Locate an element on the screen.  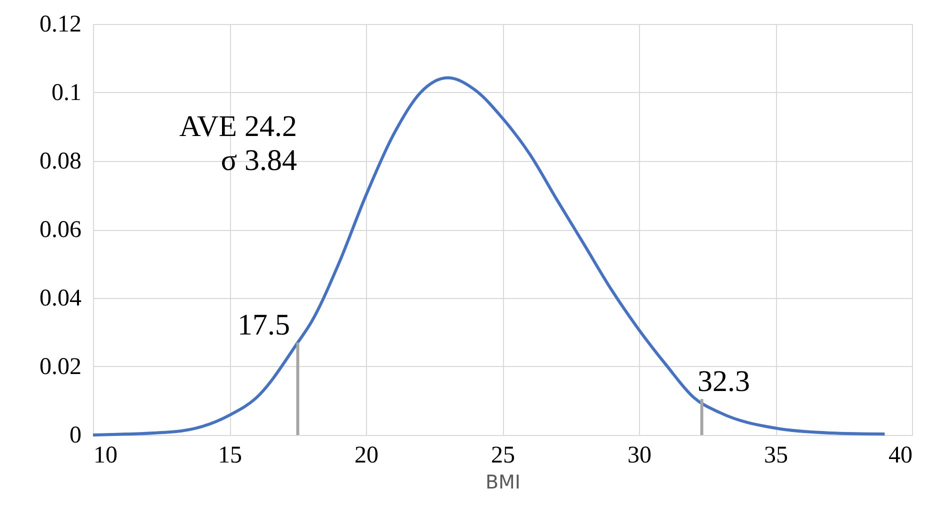
y-tick-label: 0.08 is located at coordinates (61, 161).